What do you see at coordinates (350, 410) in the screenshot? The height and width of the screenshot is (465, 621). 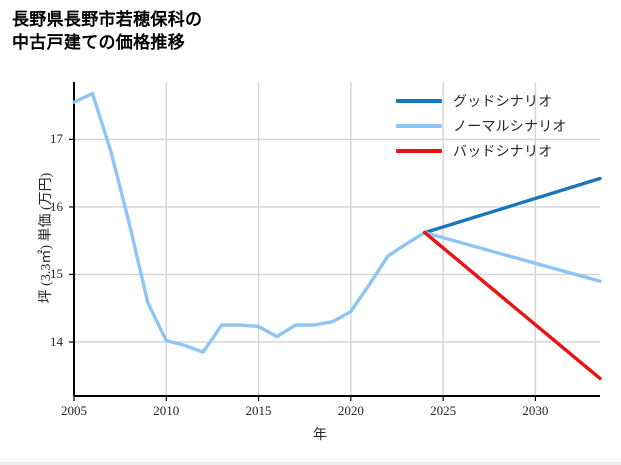 I see `x-tick-label: 2020` at bounding box center [350, 410].